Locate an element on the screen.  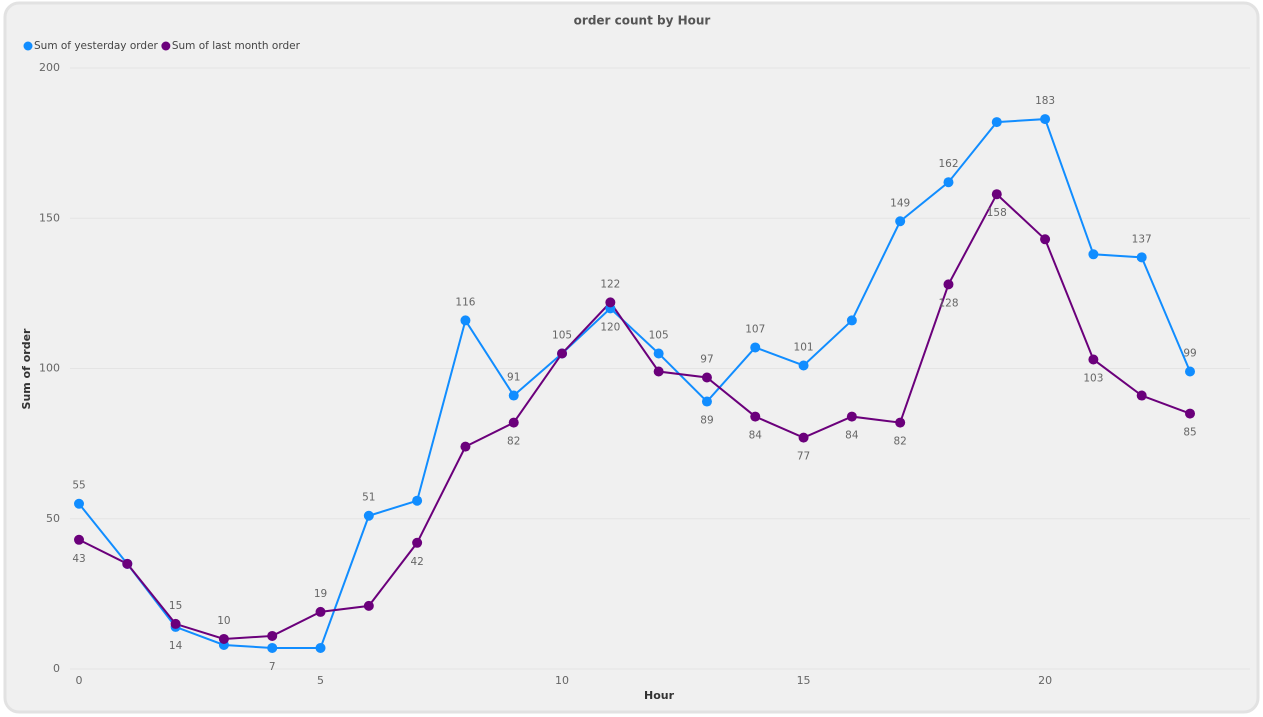
data-label: 162 is located at coordinates (948, 164).